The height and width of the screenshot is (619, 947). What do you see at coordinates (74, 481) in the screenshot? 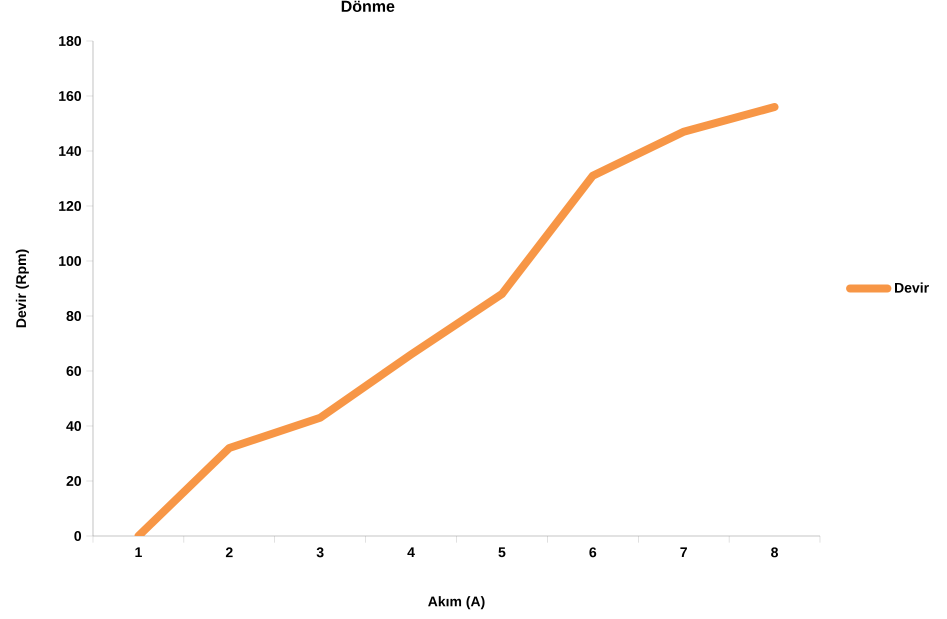
I see `y-tick-label: 20` at bounding box center [74, 481].